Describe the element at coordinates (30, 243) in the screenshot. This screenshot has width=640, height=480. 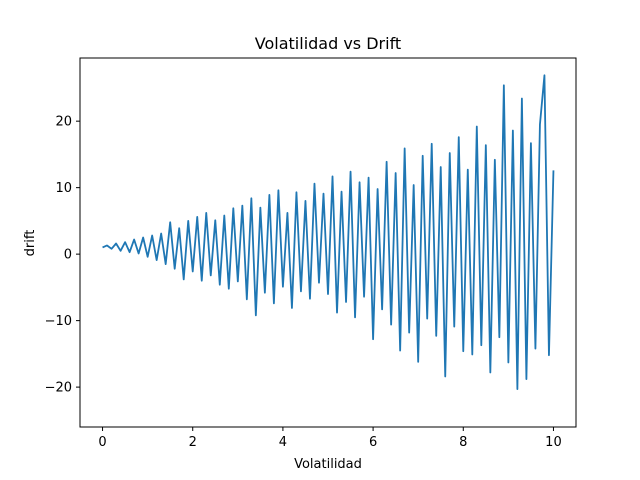
I see `y-axis-label: drift` at that location.